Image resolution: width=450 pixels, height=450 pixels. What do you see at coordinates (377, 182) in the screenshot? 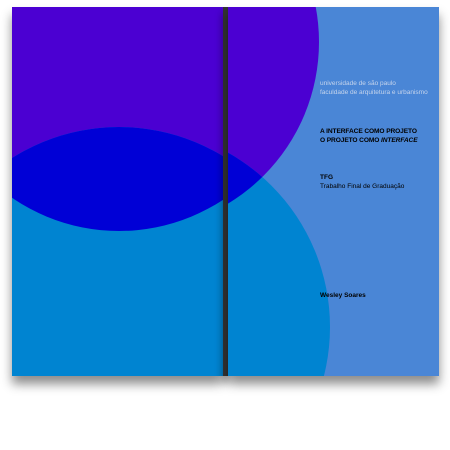
I see `work-type-block: TFG Trabalho Final de Graduação` at bounding box center [377, 182].